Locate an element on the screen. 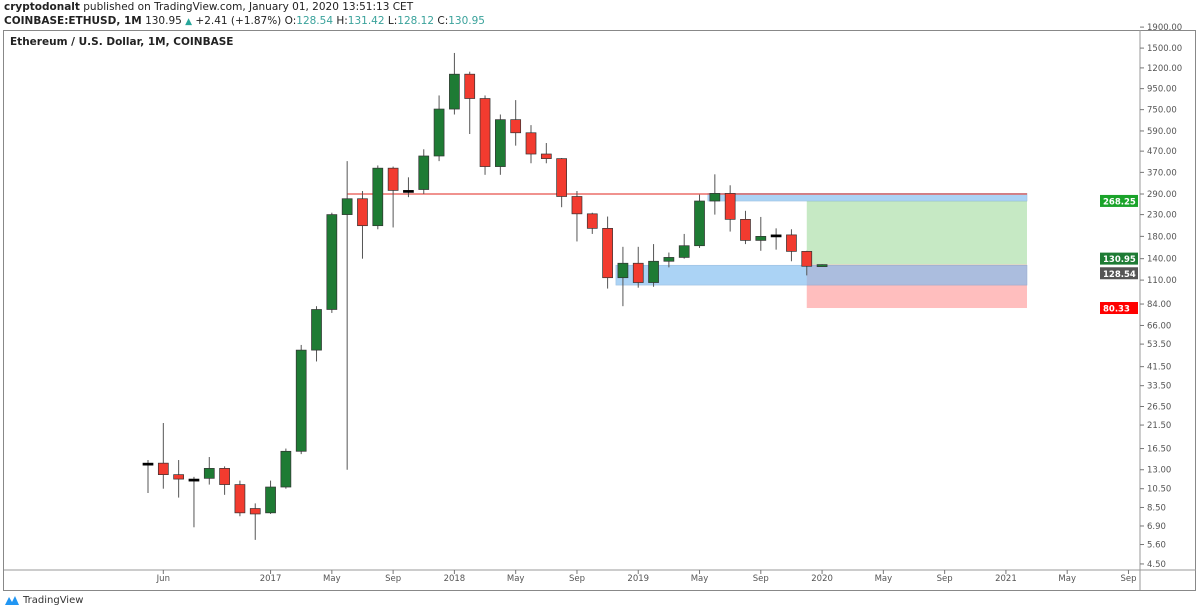 The image size is (1200, 611). time-tick-label: 2020 is located at coordinates (822, 579).